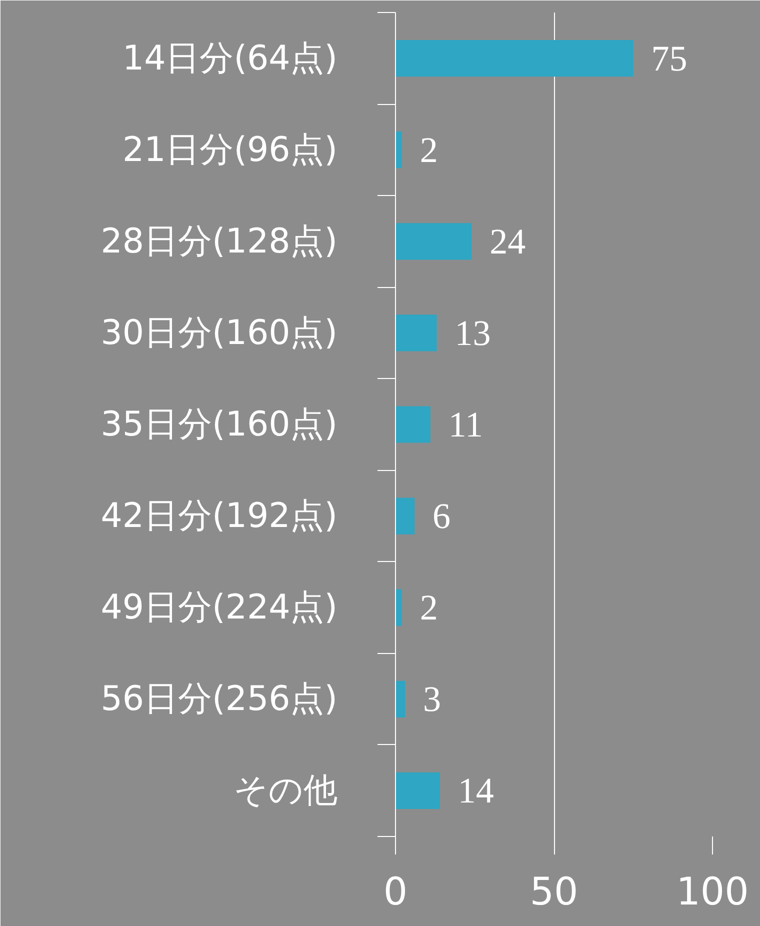 This screenshot has height=926, width=760. I want to click on data-label: 13, so click(472, 332).